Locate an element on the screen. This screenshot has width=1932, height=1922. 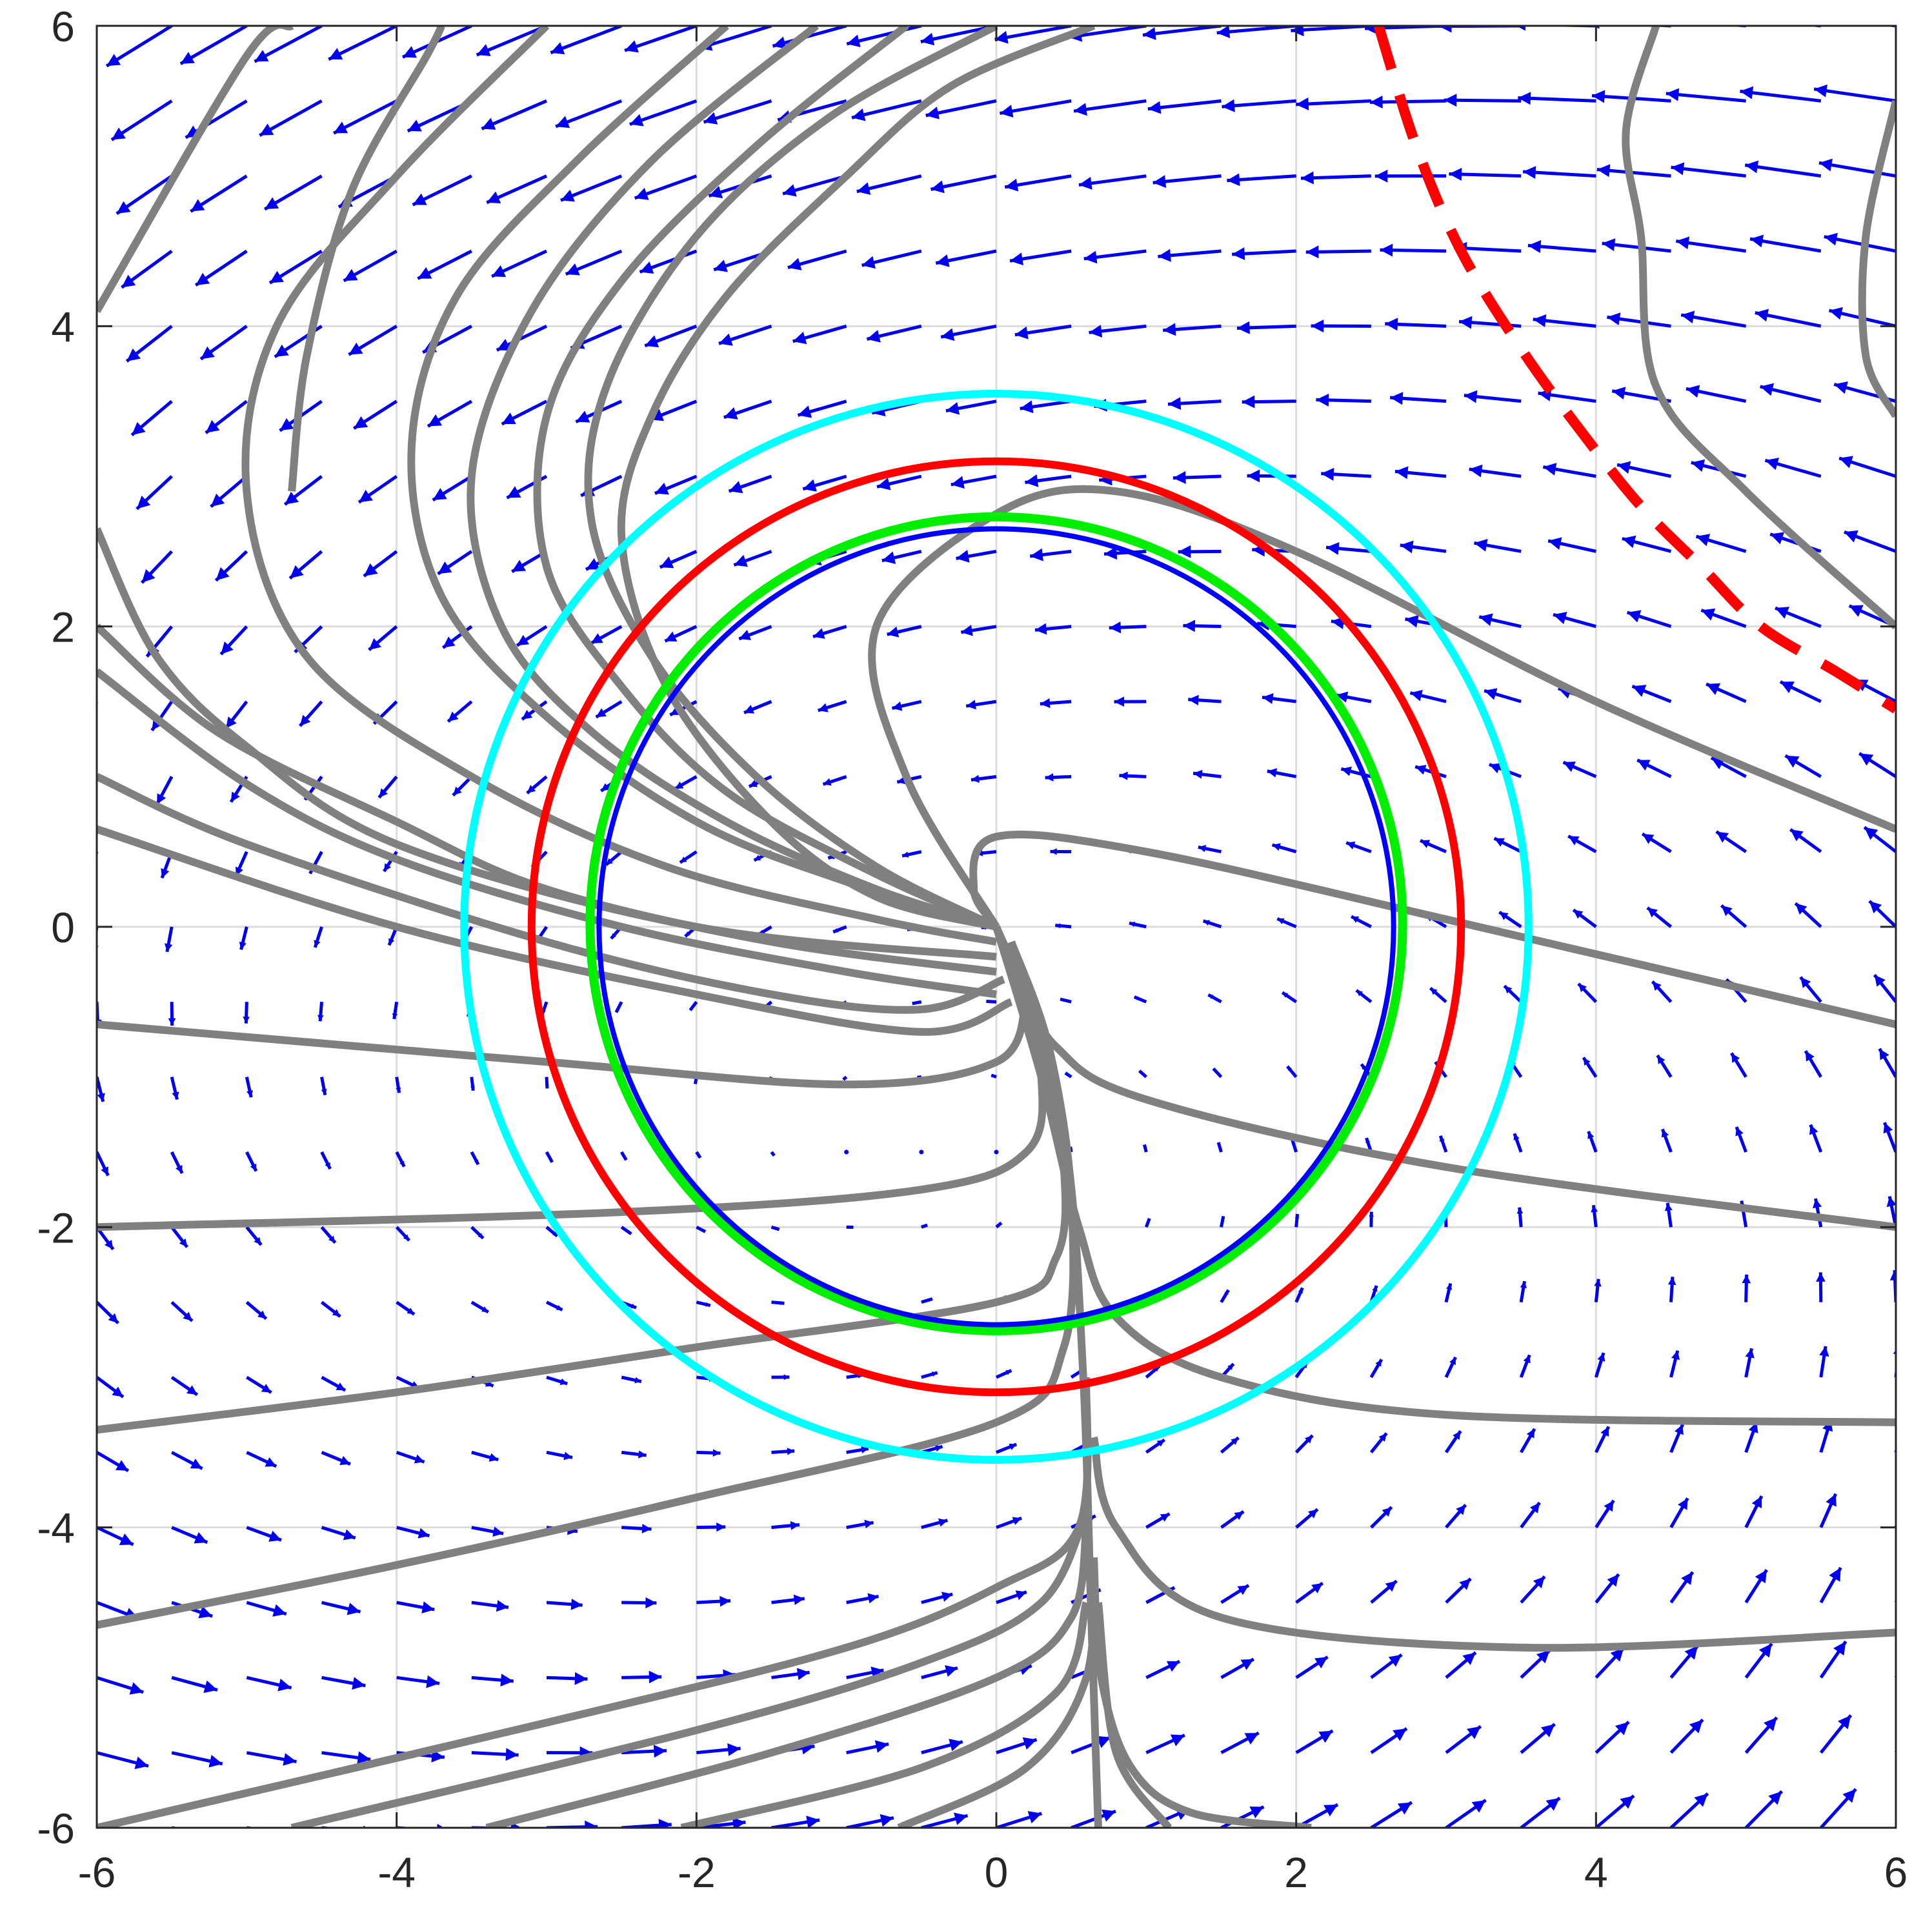
y-tick-label: -2 is located at coordinates (56, 1227).